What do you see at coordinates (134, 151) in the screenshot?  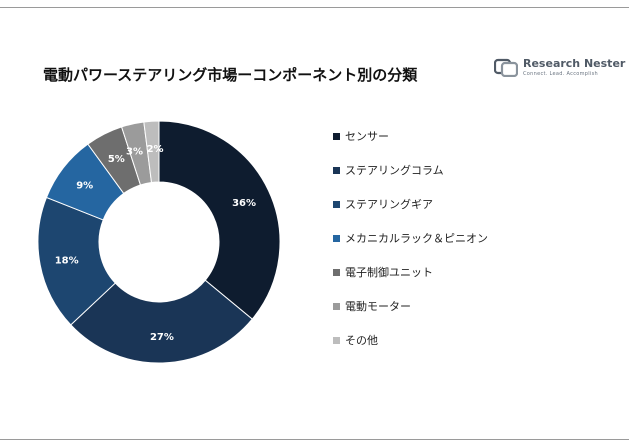 I see `data-label: 3%` at bounding box center [134, 151].